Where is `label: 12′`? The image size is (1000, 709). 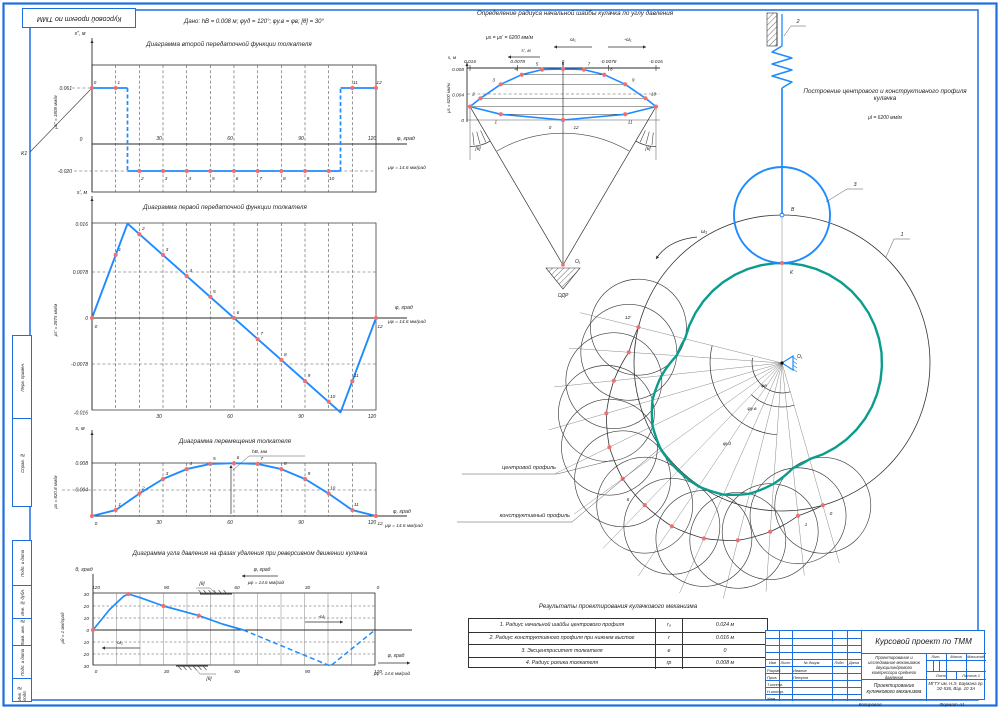 label: 12′ is located at coordinates (628, 318).